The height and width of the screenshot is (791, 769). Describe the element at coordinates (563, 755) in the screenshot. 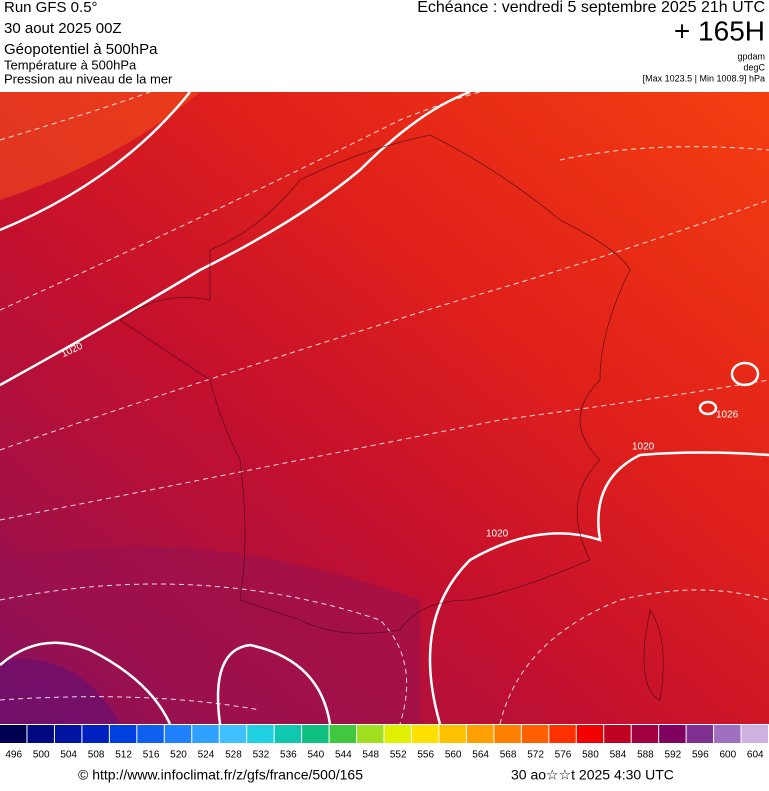

I see `scale-label: 576` at that location.